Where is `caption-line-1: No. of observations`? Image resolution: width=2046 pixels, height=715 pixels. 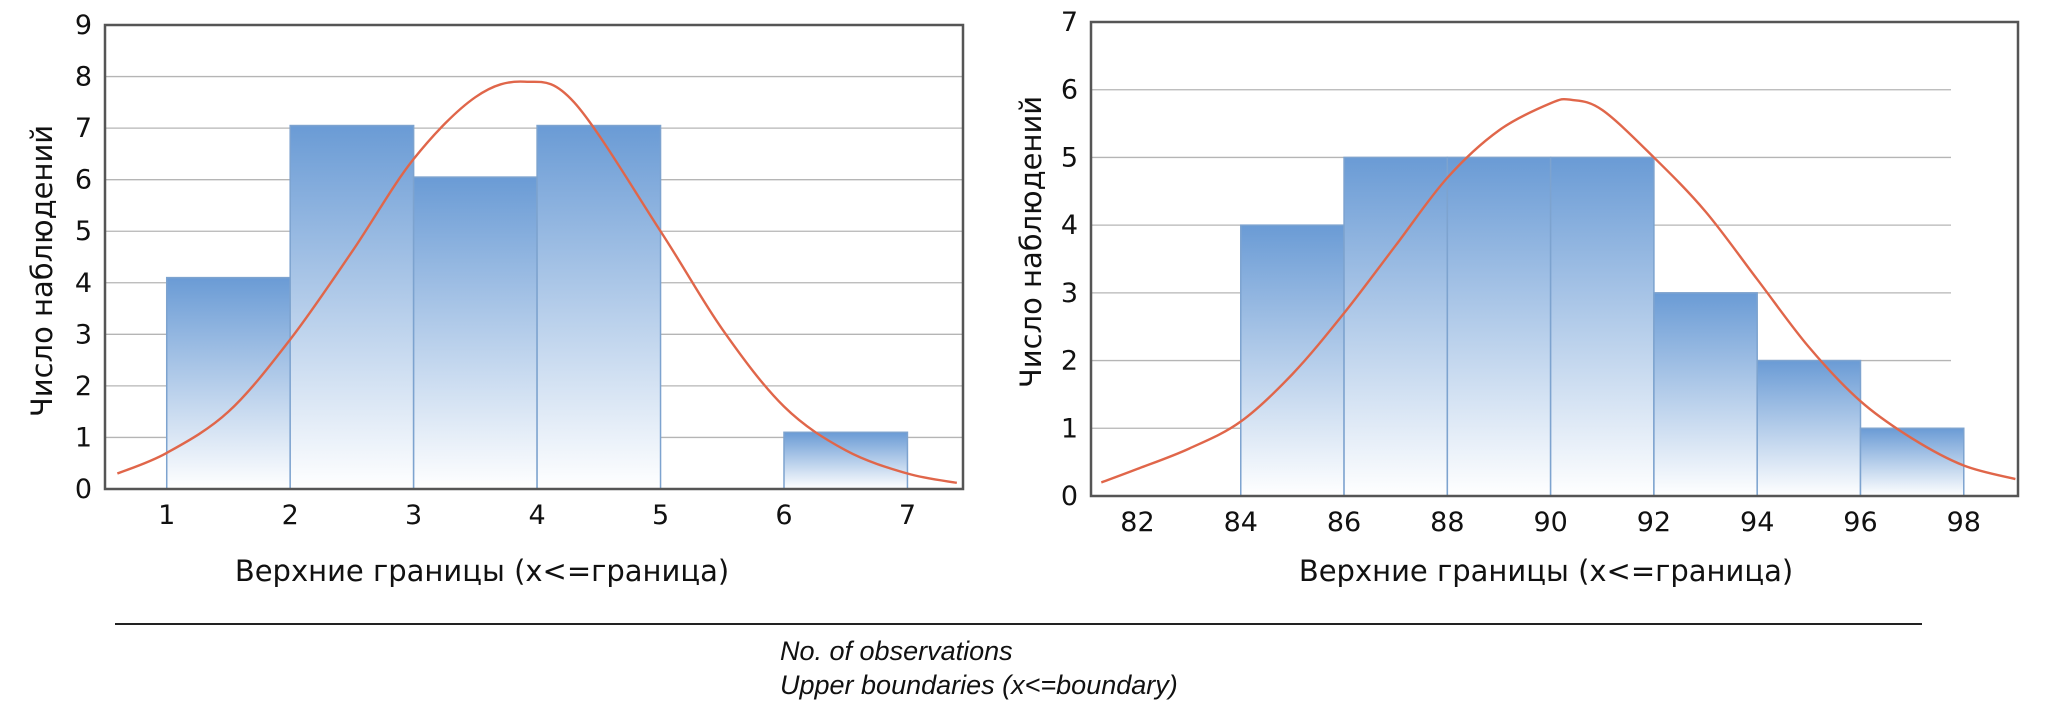 caption-line-1: No. of observations is located at coordinates (896, 651).